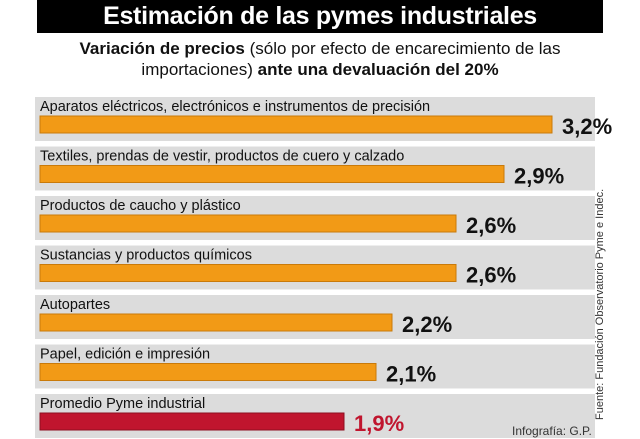 This screenshot has height=439, width=640. What do you see at coordinates (320, 16) in the screenshot?
I see `chart-title: Estimación de las pymes industriales` at bounding box center [320, 16].